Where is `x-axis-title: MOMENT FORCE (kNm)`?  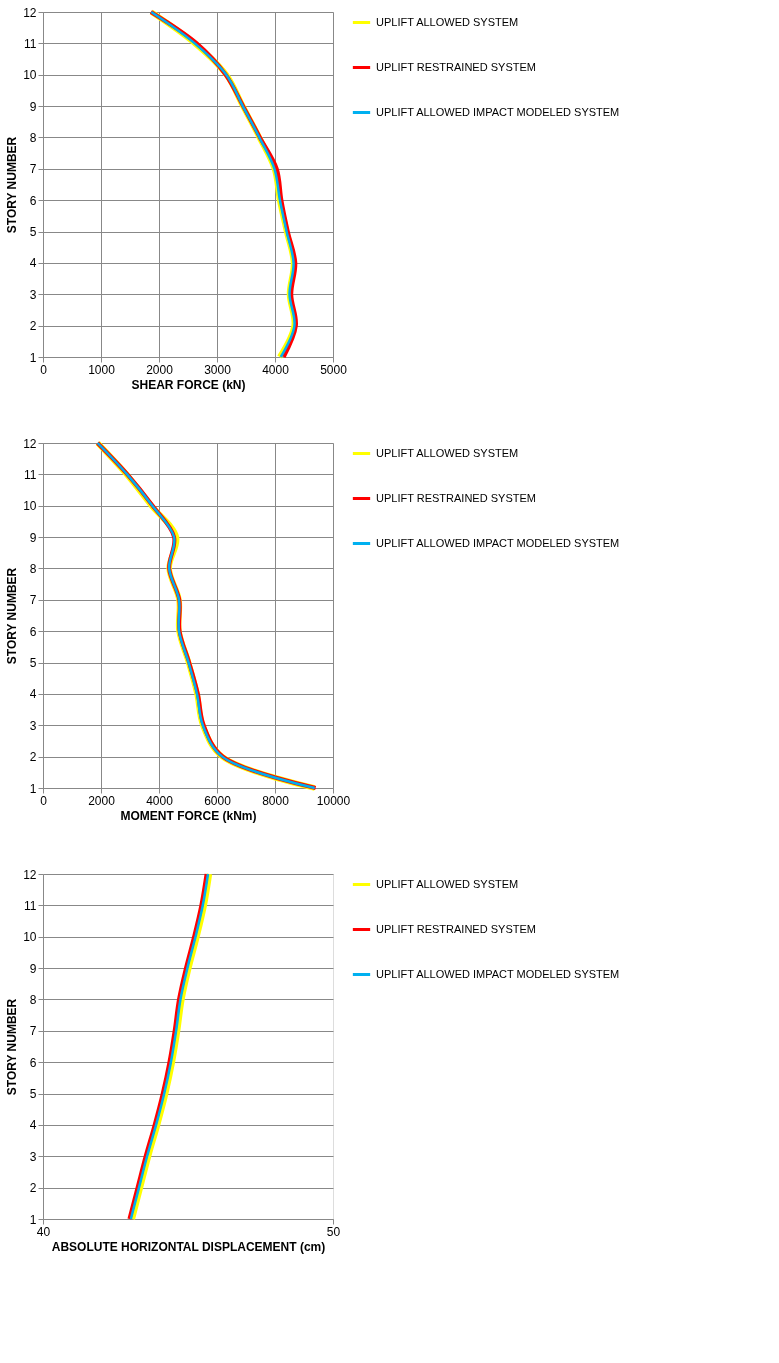 x-axis-title: MOMENT FORCE (kNm) is located at coordinates (188, 815).